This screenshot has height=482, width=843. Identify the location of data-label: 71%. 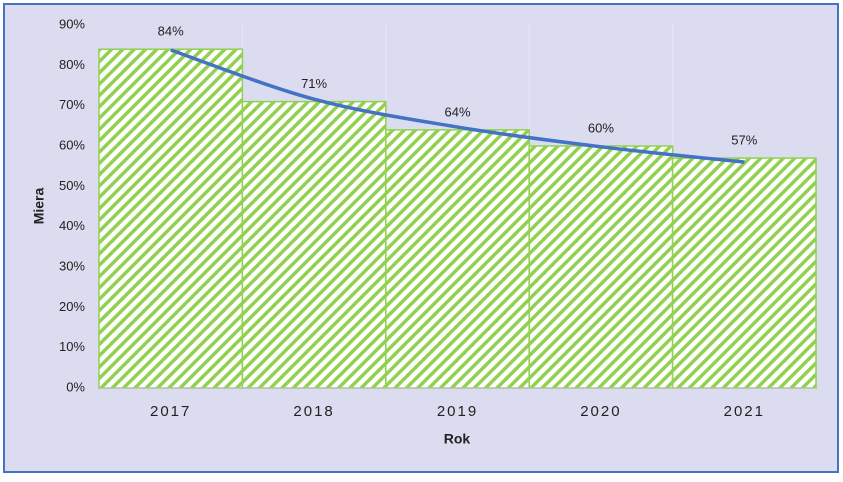
(314, 83).